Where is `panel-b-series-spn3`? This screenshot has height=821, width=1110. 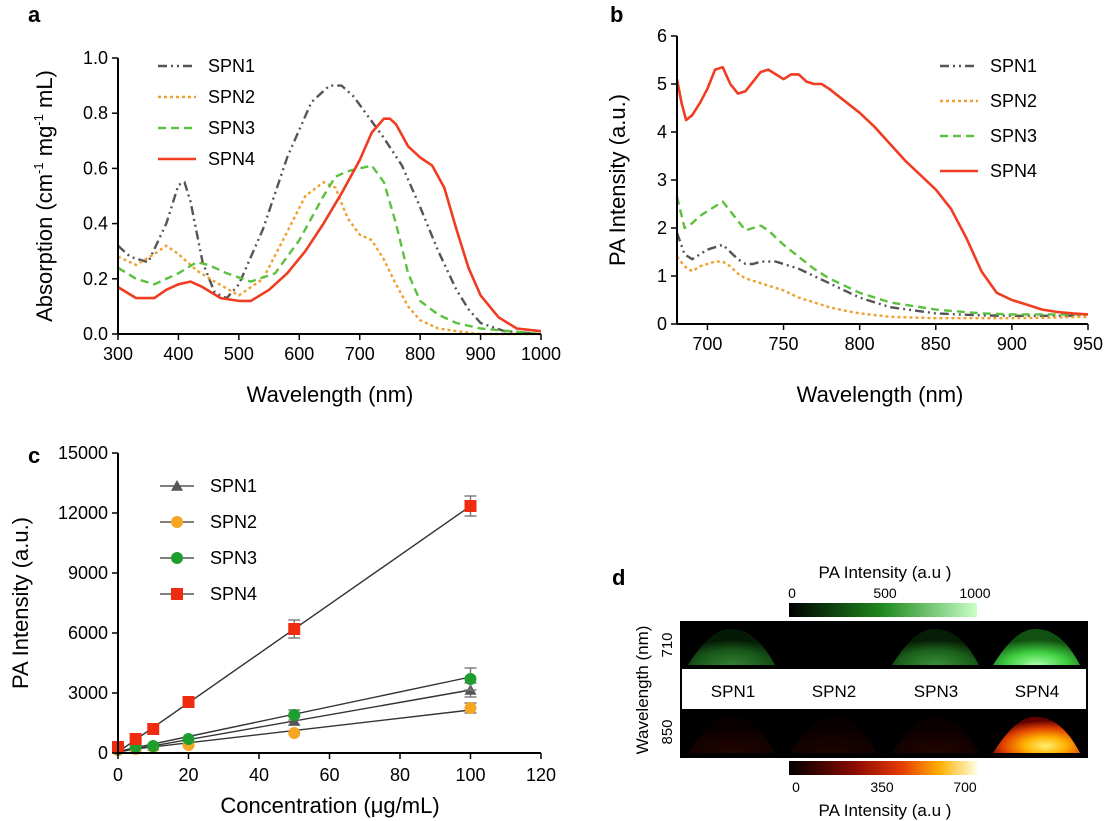
panel-b-series-spn3 is located at coordinates (881, 256).